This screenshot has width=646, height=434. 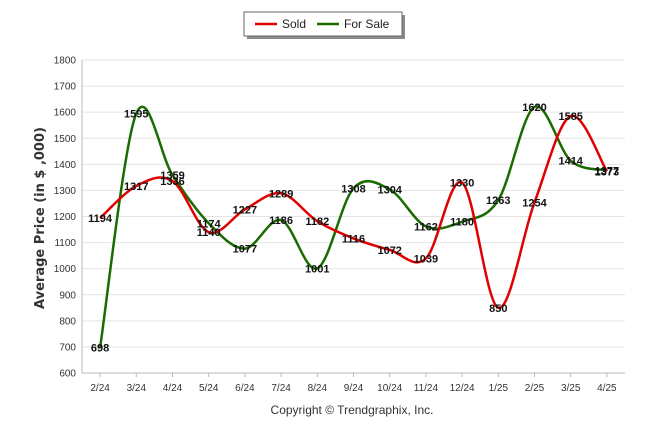 What do you see at coordinates (294, 24) in the screenshot?
I see `legend-sold-label: Sold` at bounding box center [294, 24].